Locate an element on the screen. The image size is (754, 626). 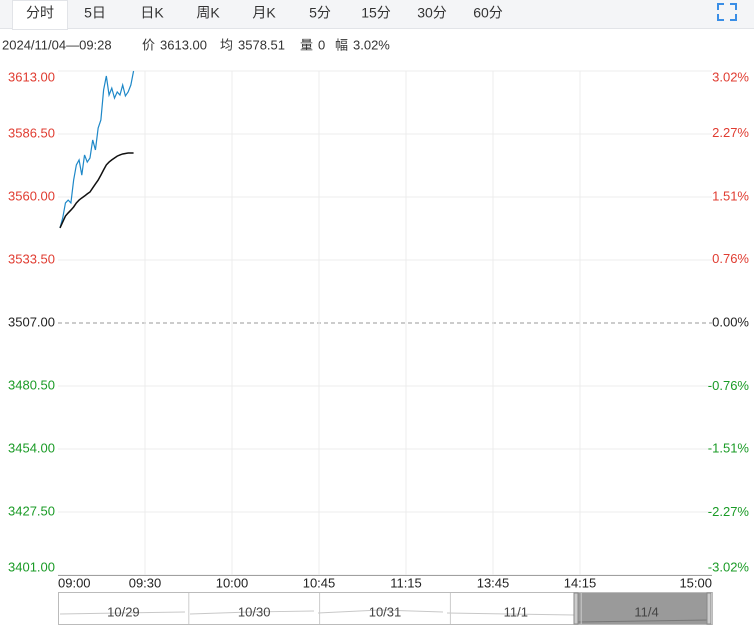
y-tick-label: 3560.00 is located at coordinates (31, 195).